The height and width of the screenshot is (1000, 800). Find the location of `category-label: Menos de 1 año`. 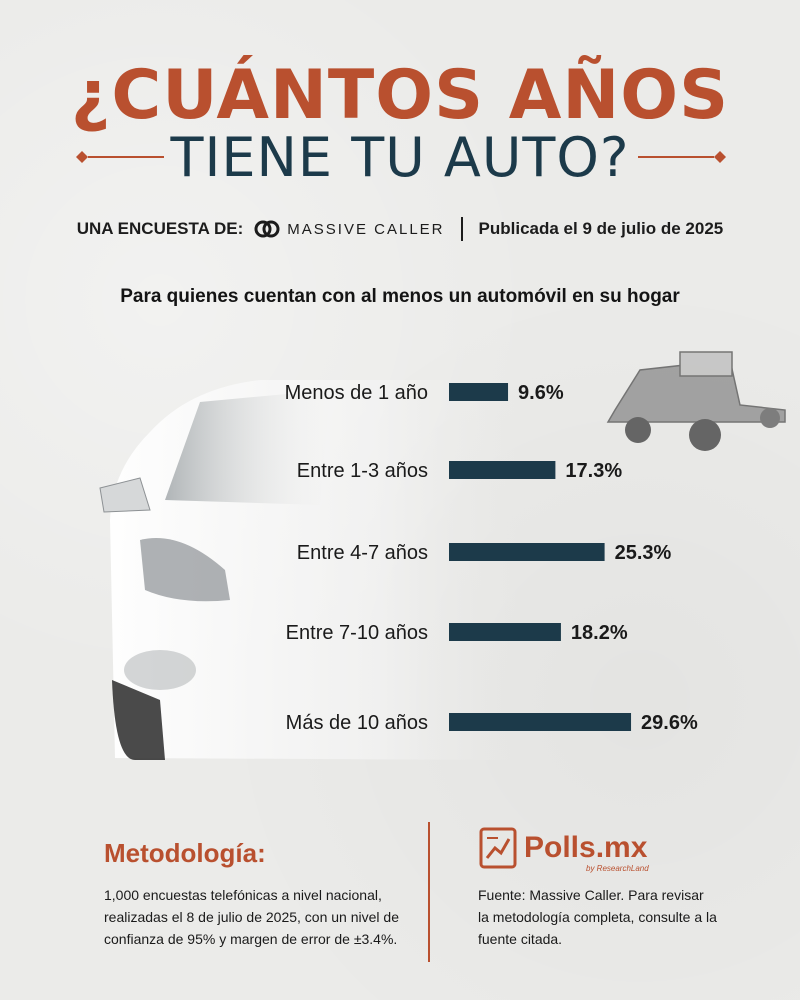

category-label: Menos de 1 año is located at coordinates (356, 393).